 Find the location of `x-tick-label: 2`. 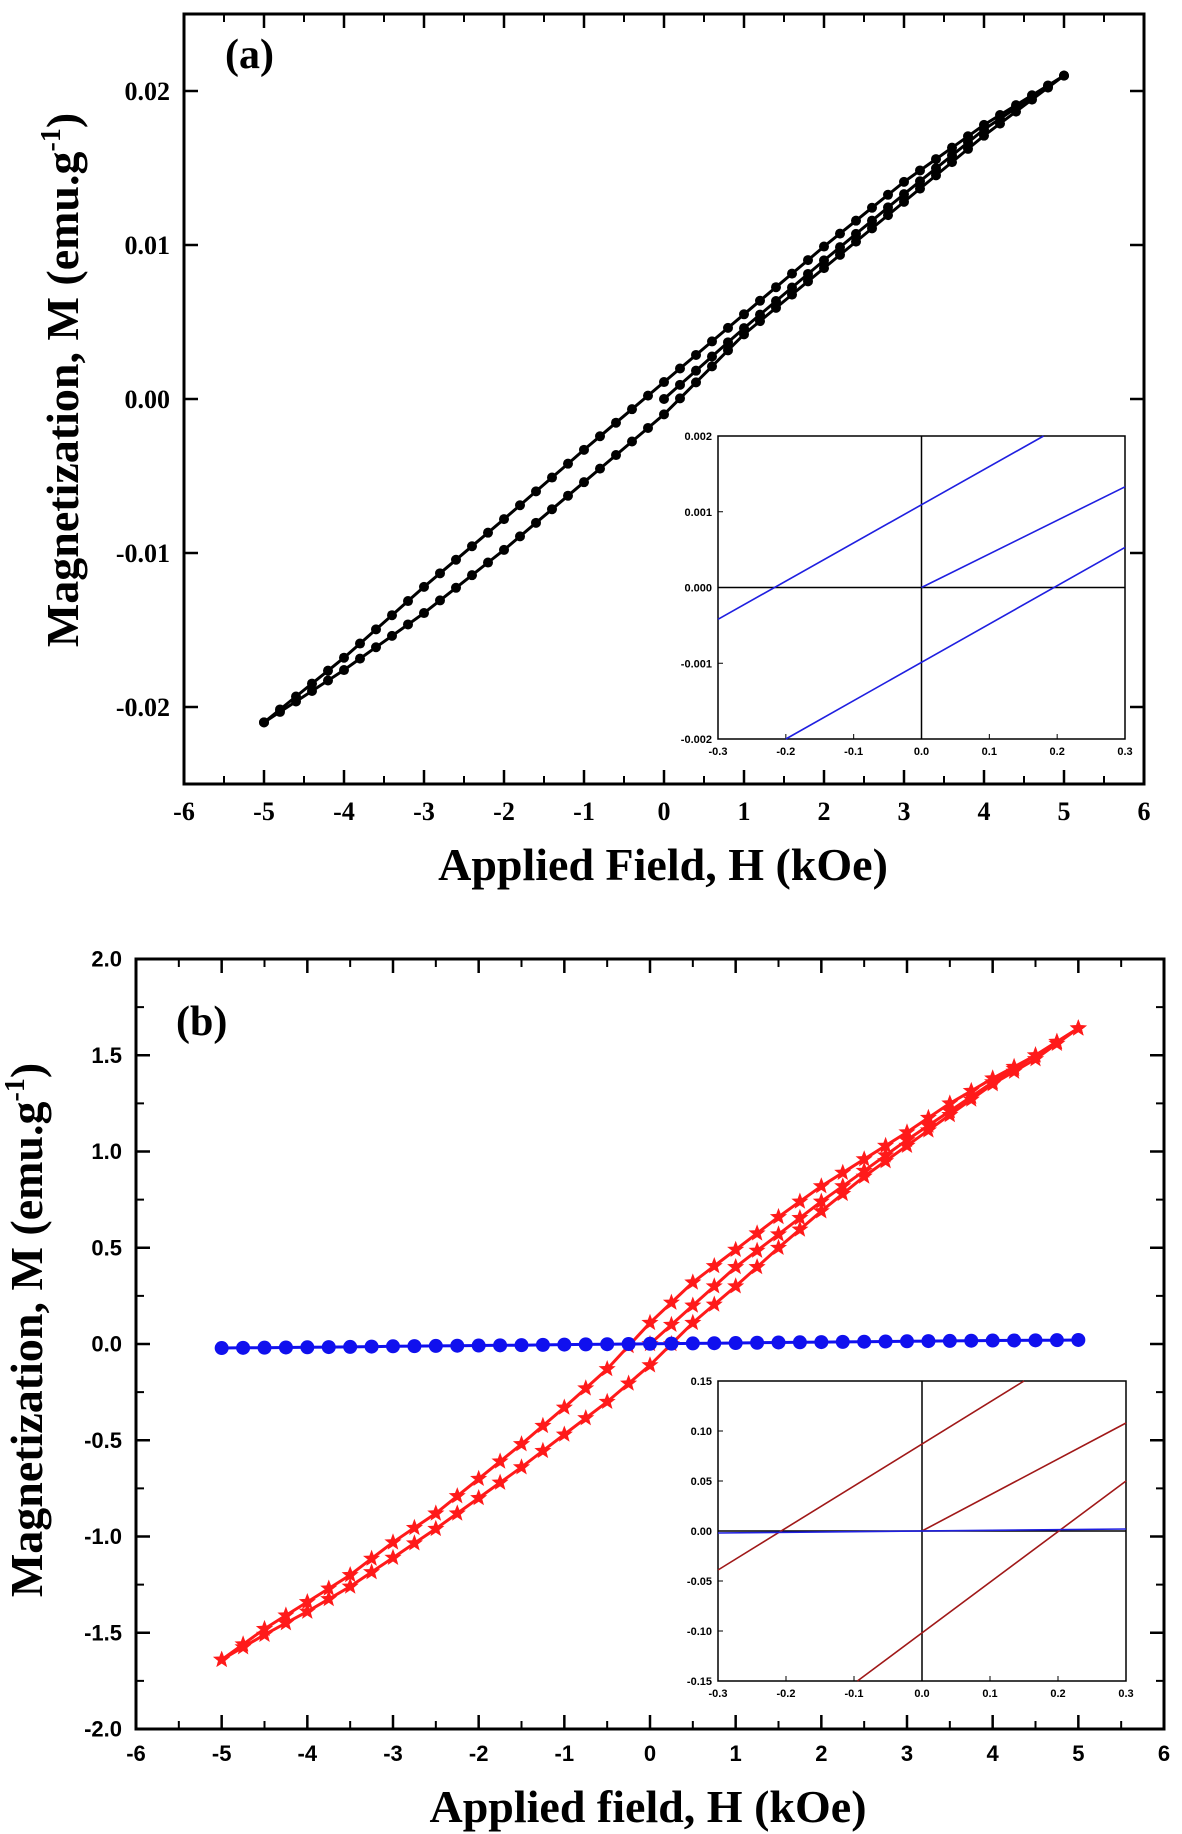

x-tick-label: 2 is located at coordinates (824, 811).